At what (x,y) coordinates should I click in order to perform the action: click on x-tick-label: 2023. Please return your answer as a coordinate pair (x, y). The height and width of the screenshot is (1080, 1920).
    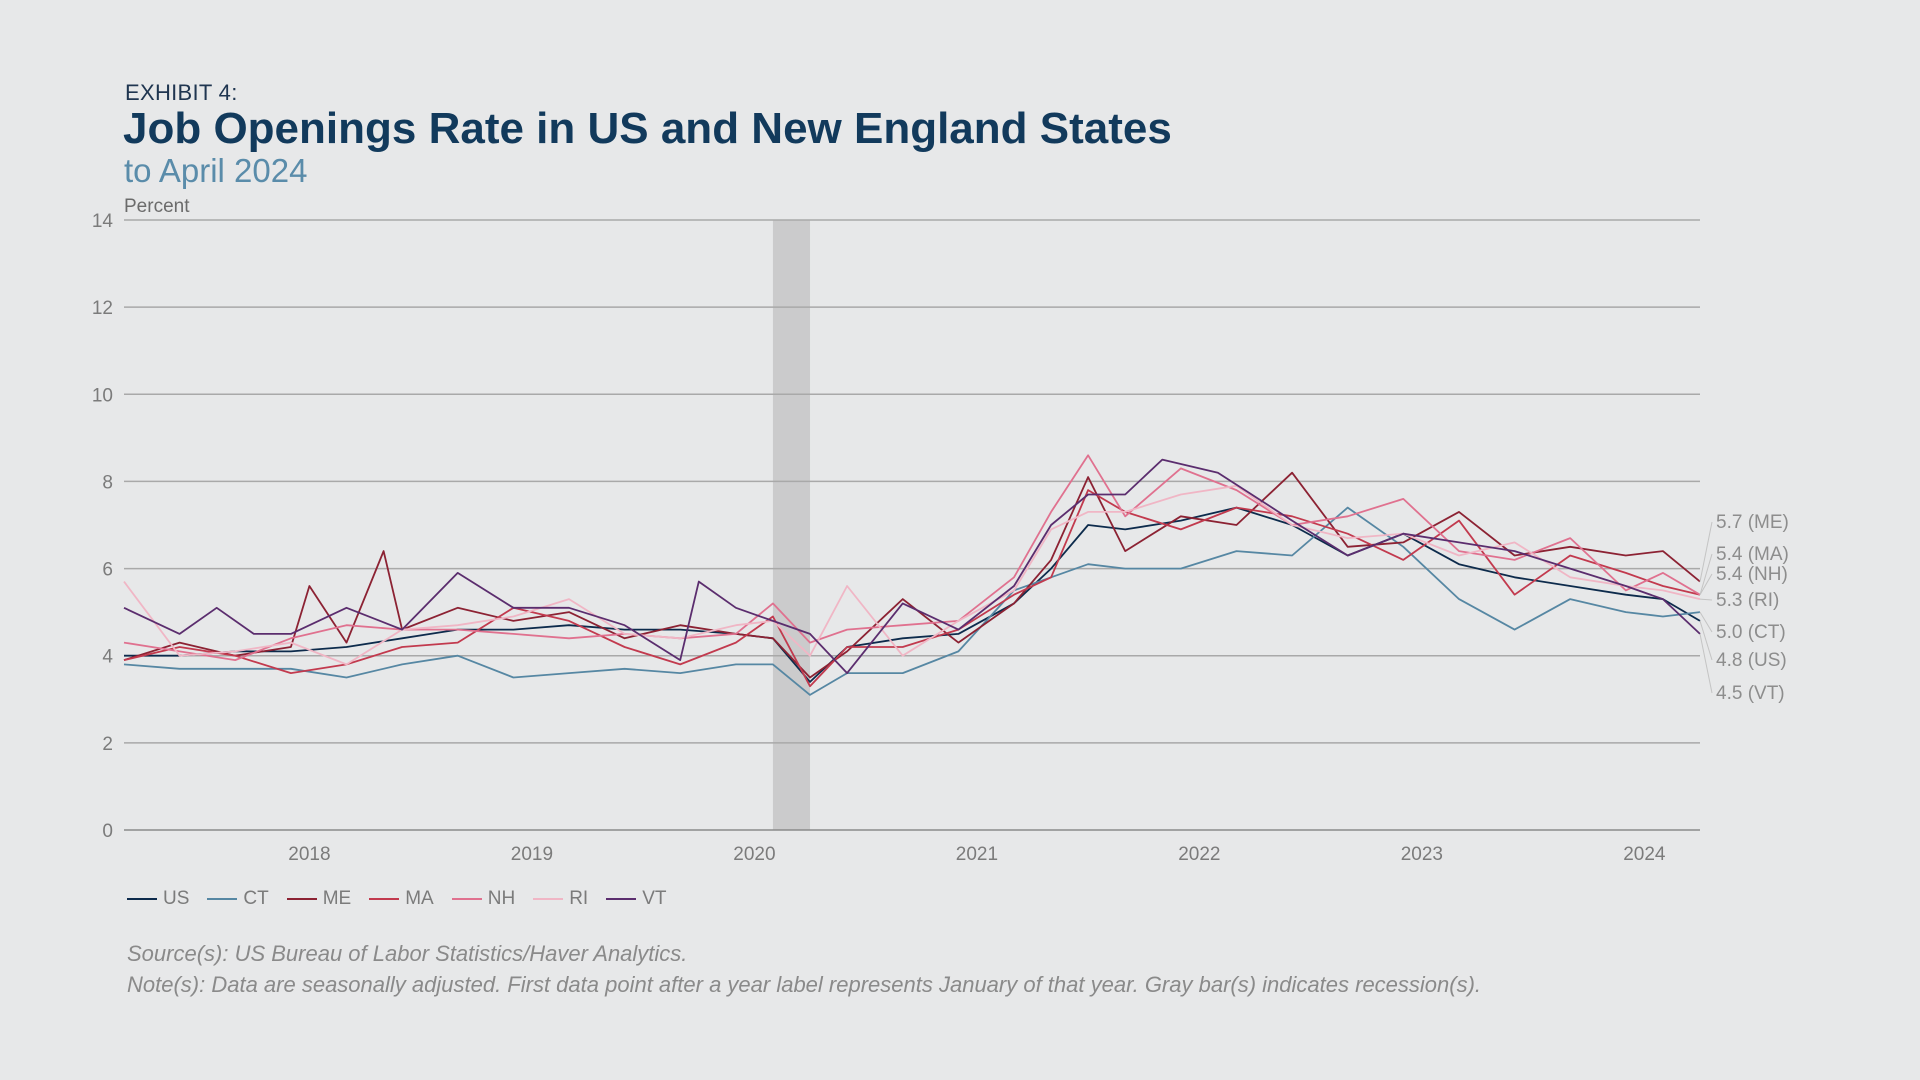
    Looking at the image, I should click on (1422, 854).